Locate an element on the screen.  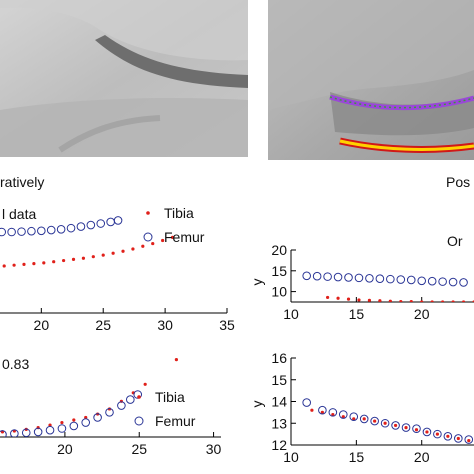
y-tick-label: 13 is located at coordinates (279, 423).